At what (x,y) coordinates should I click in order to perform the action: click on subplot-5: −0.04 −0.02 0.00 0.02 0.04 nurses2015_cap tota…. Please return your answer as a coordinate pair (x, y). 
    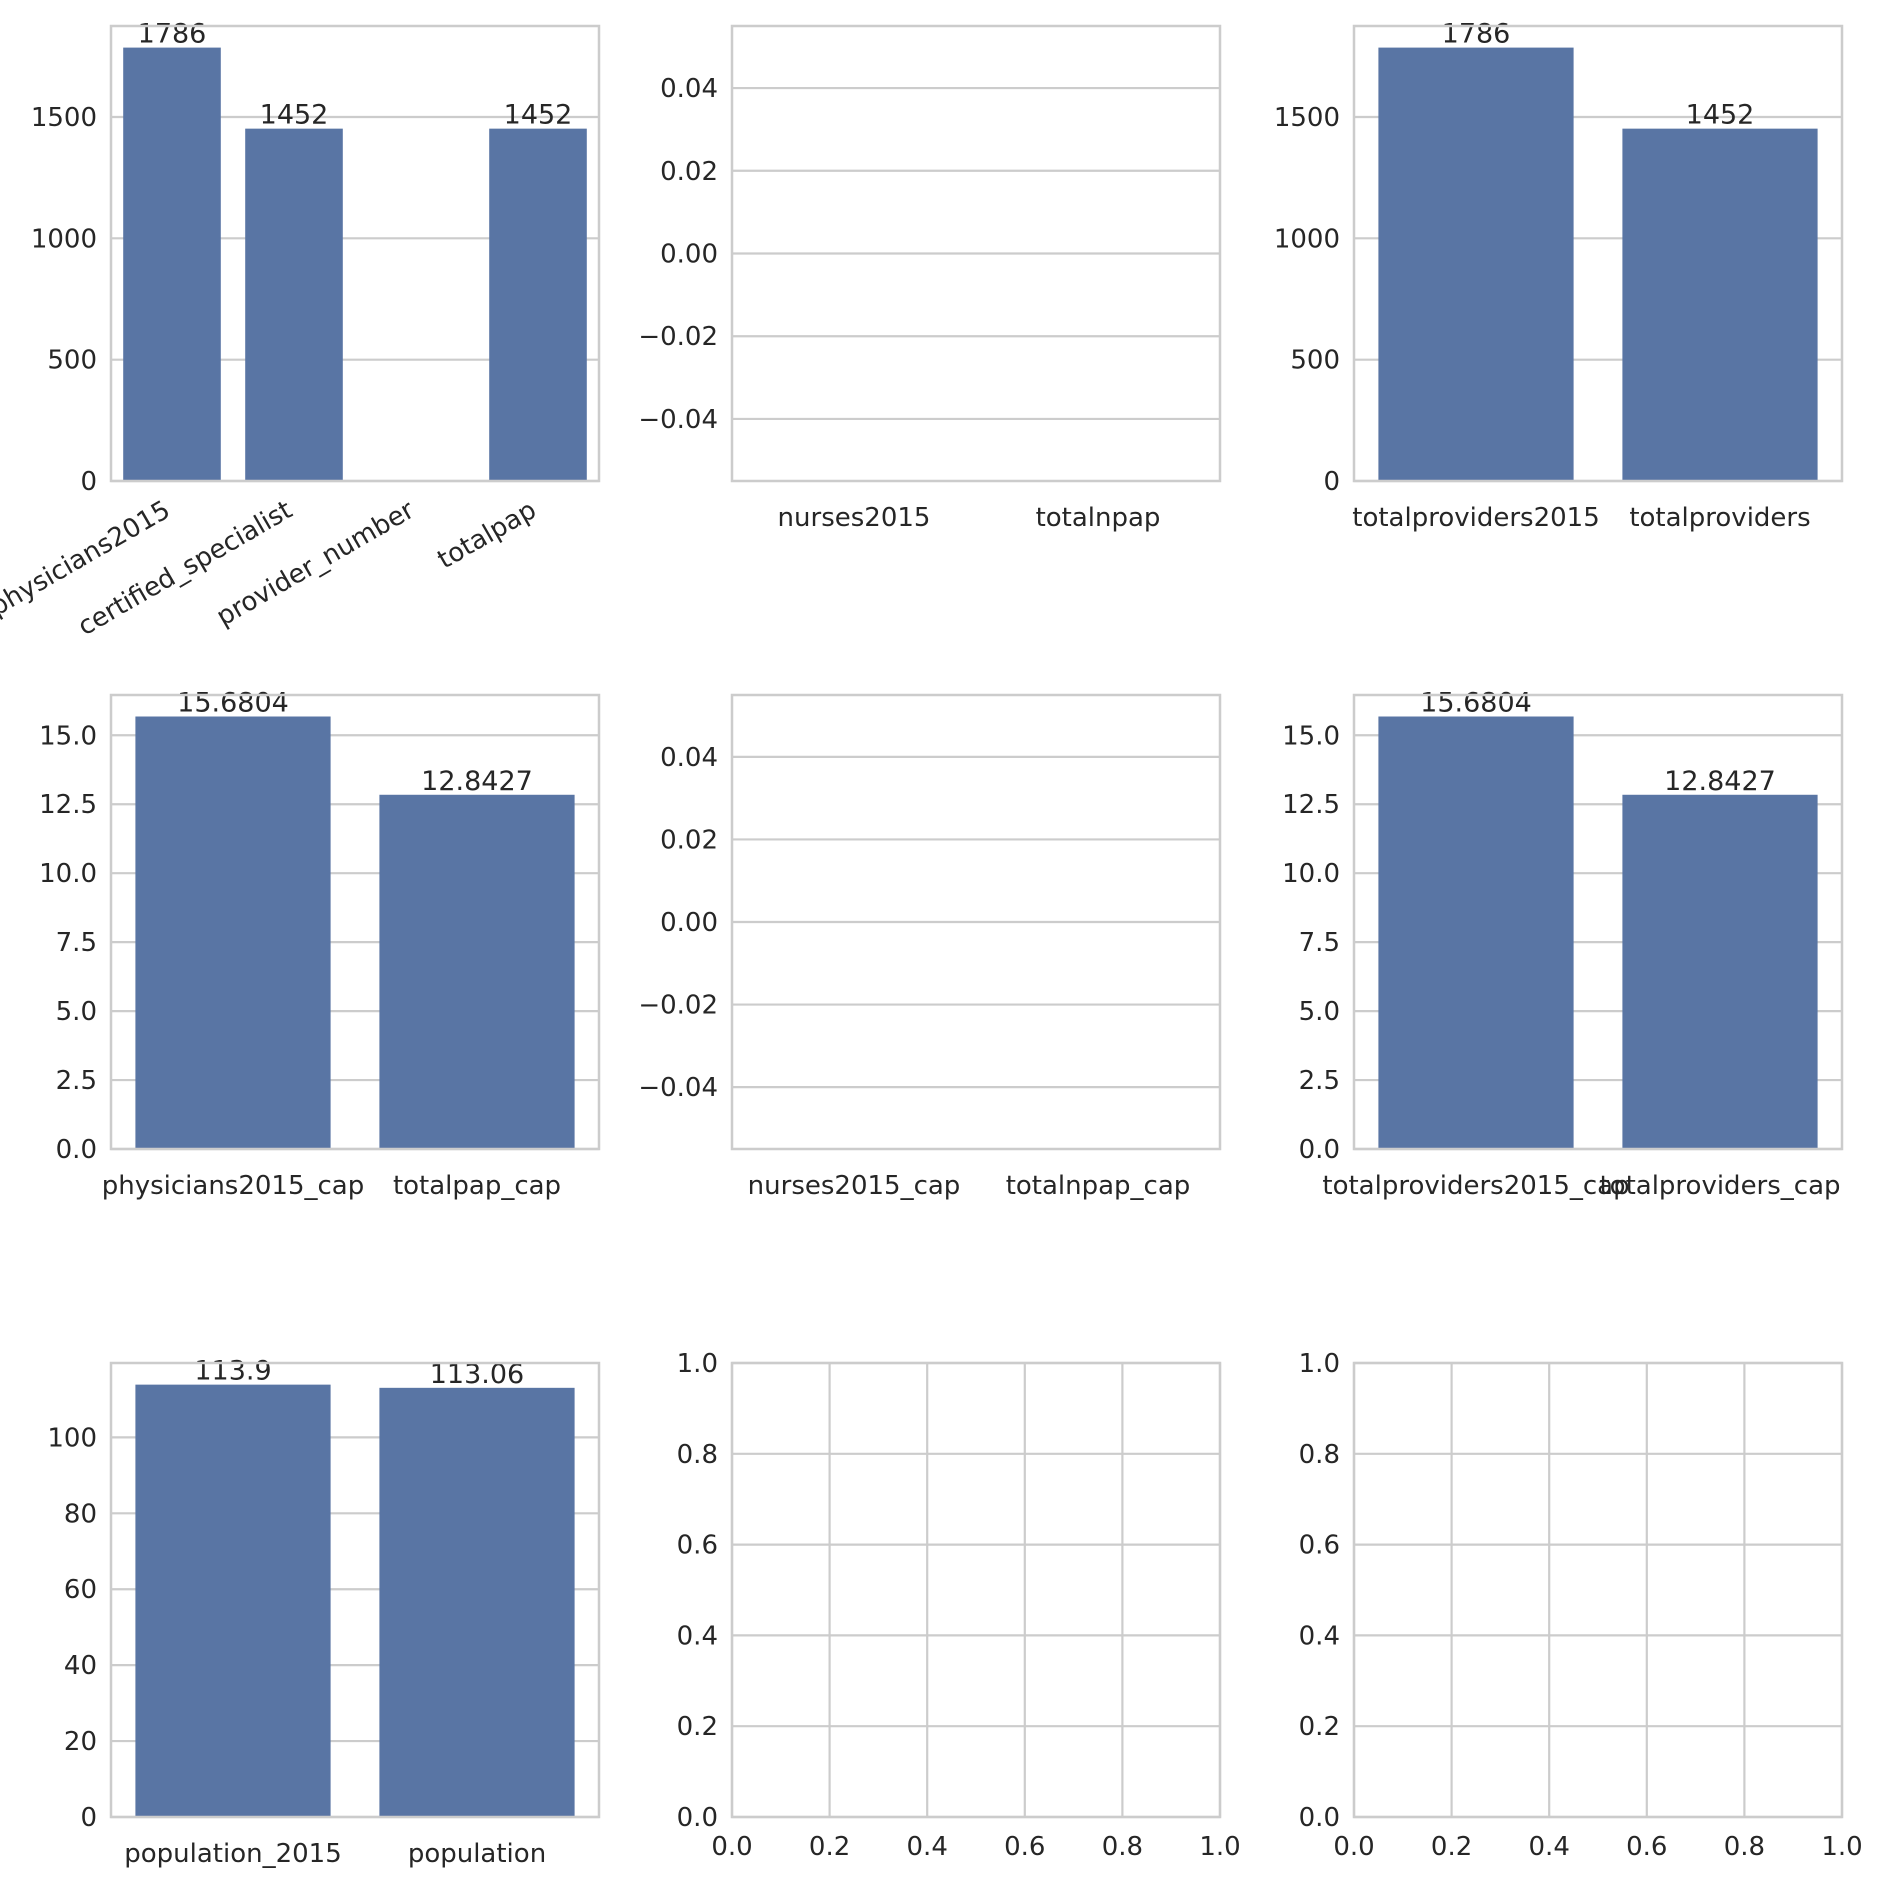
    Looking at the image, I should click on (930, 947).